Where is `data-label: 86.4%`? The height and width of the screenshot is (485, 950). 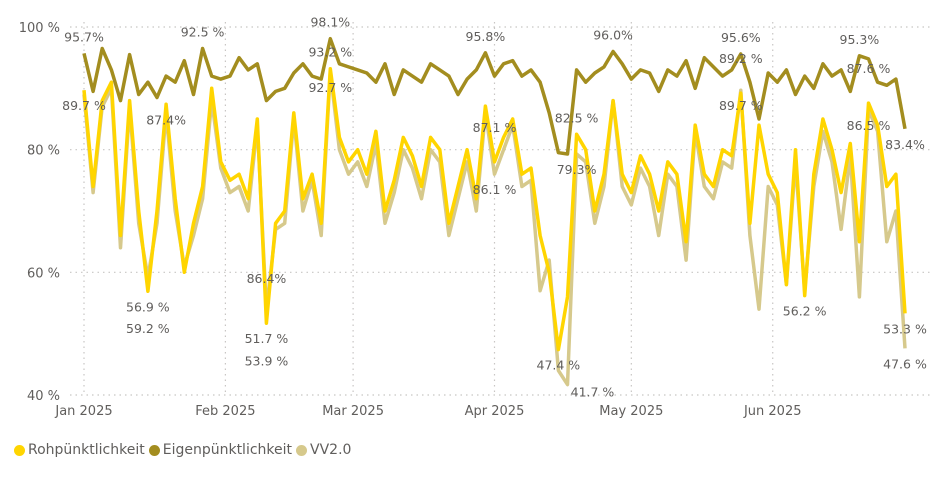 data-label: 86.4% is located at coordinates (267, 278).